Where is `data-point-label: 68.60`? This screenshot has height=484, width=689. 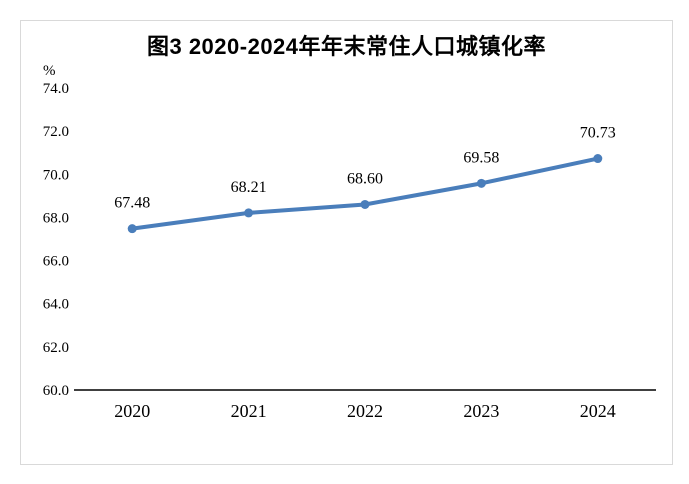
data-point-label: 68.60 is located at coordinates (365, 178).